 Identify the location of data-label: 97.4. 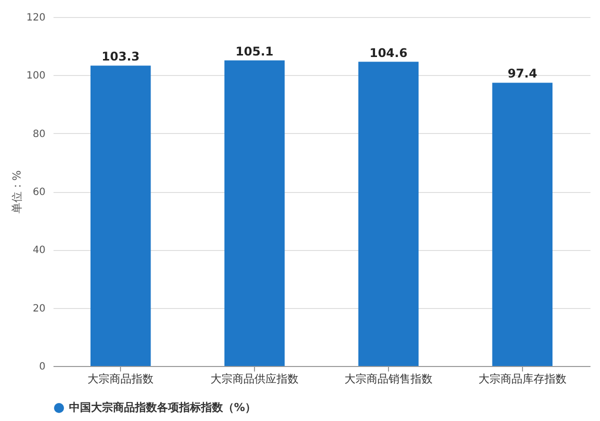
(523, 73).